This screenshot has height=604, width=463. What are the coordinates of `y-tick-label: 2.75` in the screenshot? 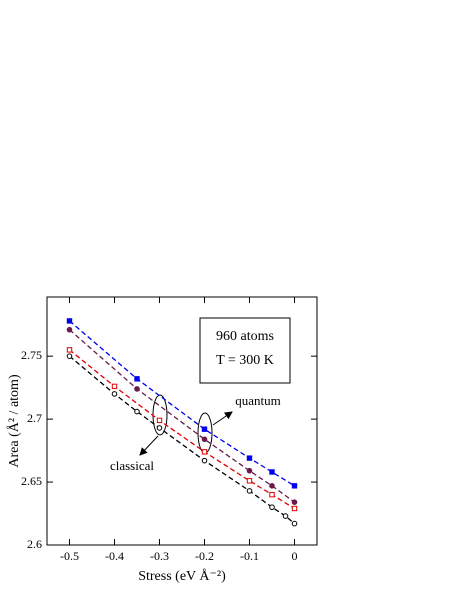 It's located at (31, 355).